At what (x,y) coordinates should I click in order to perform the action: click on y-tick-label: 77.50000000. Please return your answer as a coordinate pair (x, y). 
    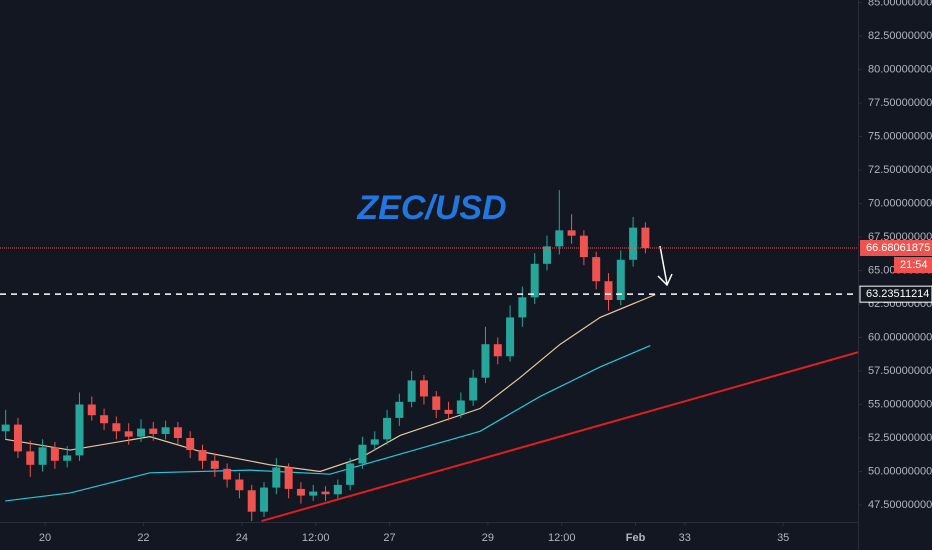
    Looking at the image, I should click on (900, 103).